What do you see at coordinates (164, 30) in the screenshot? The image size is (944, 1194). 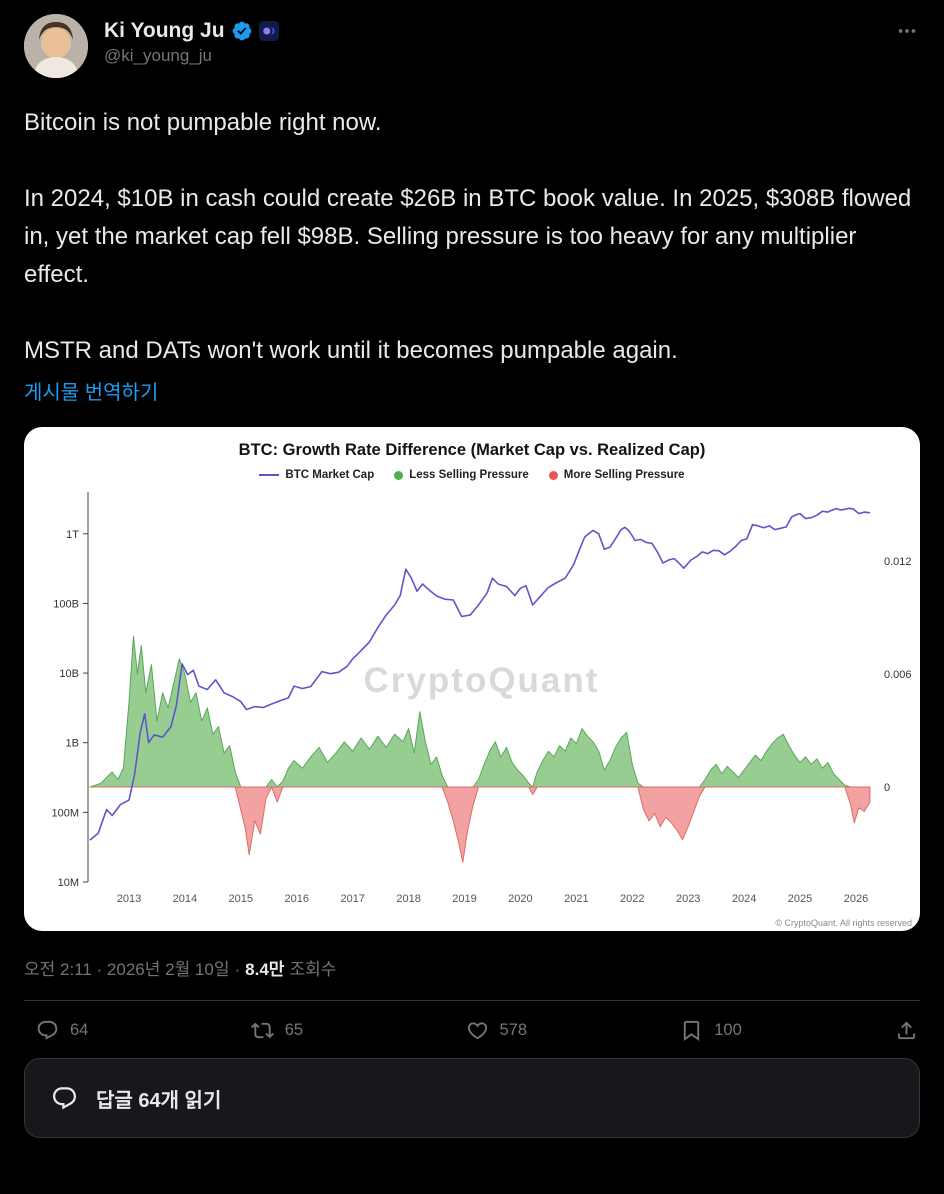 I see `author-display-name: Ki Young Ju` at bounding box center [164, 30].